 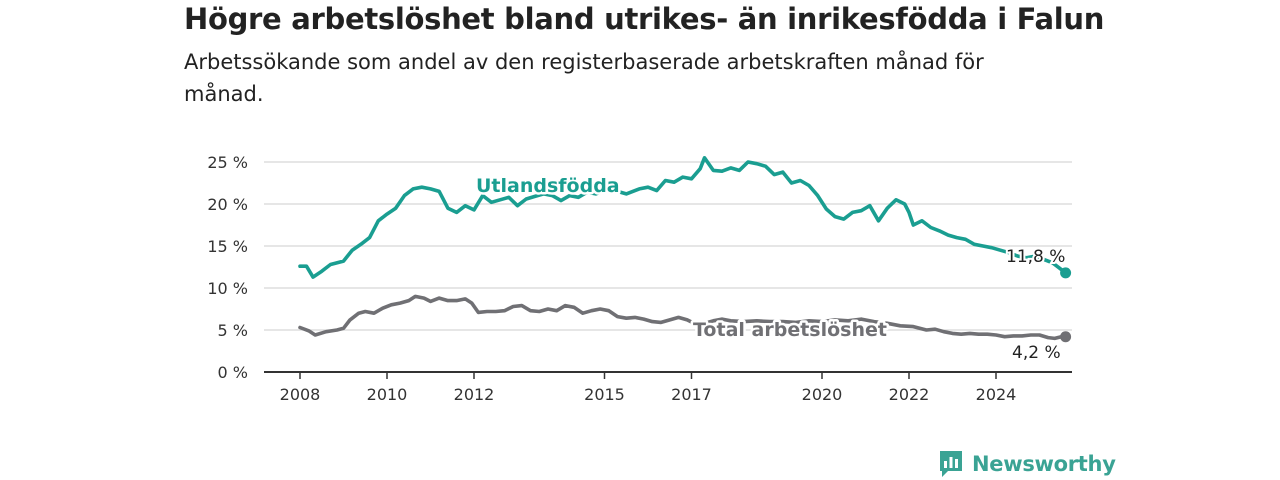 I want to click on series-line-total, so click(x=683, y=317).